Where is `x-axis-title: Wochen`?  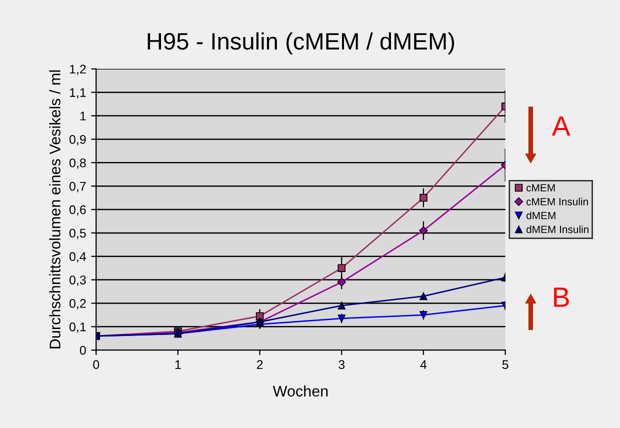
x-axis-title: Wochen is located at coordinates (300, 391).